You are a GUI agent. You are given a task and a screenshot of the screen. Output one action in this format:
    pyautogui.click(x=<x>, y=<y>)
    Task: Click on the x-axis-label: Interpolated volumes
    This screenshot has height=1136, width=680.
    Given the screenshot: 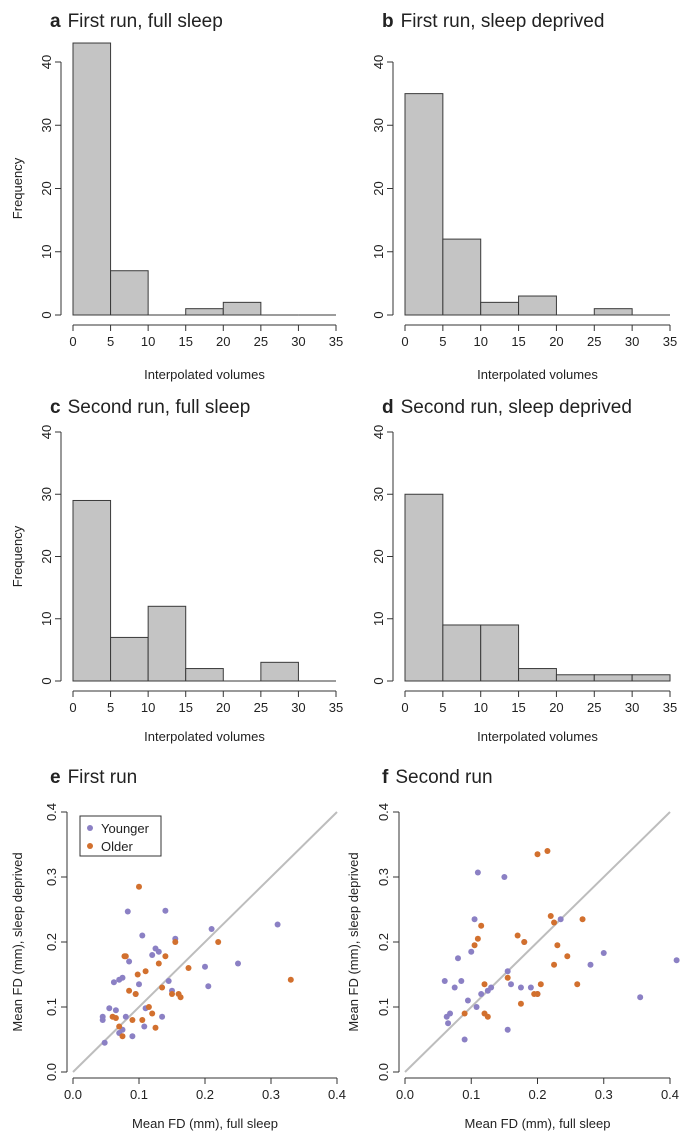 What is the action you would take?
    pyautogui.click(x=537, y=374)
    